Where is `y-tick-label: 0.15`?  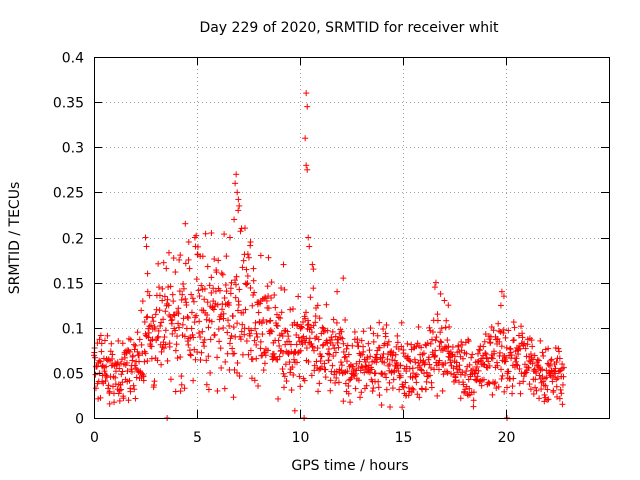 y-tick-label: 0.15 is located at coordinates (68, 285).